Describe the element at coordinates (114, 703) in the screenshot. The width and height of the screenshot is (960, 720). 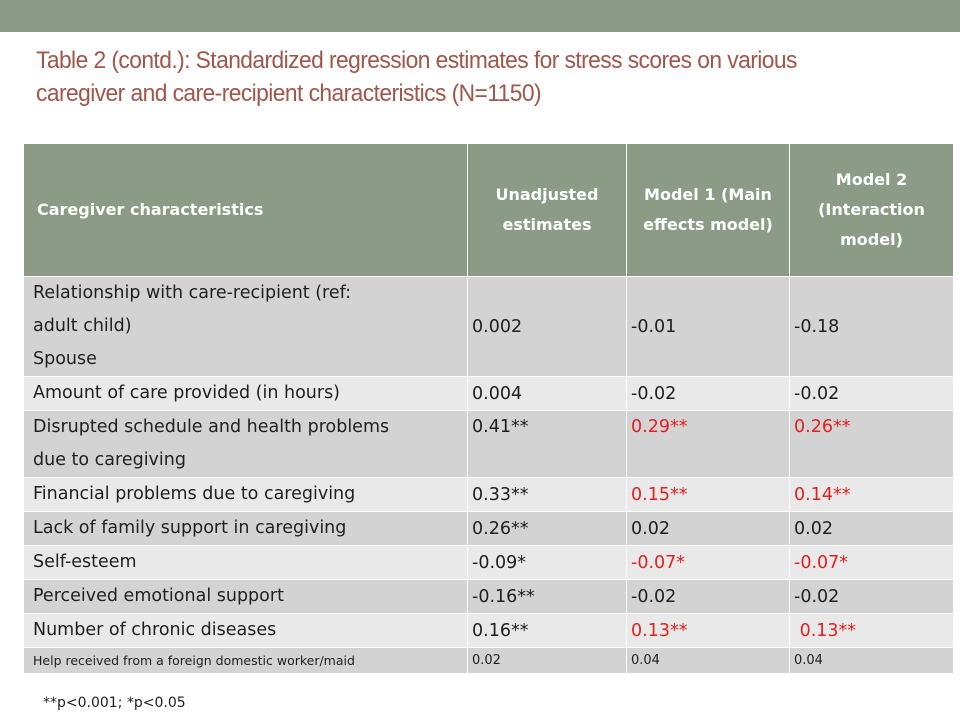
I see `footnote: **p<0.001; *p<0.05` at that location.